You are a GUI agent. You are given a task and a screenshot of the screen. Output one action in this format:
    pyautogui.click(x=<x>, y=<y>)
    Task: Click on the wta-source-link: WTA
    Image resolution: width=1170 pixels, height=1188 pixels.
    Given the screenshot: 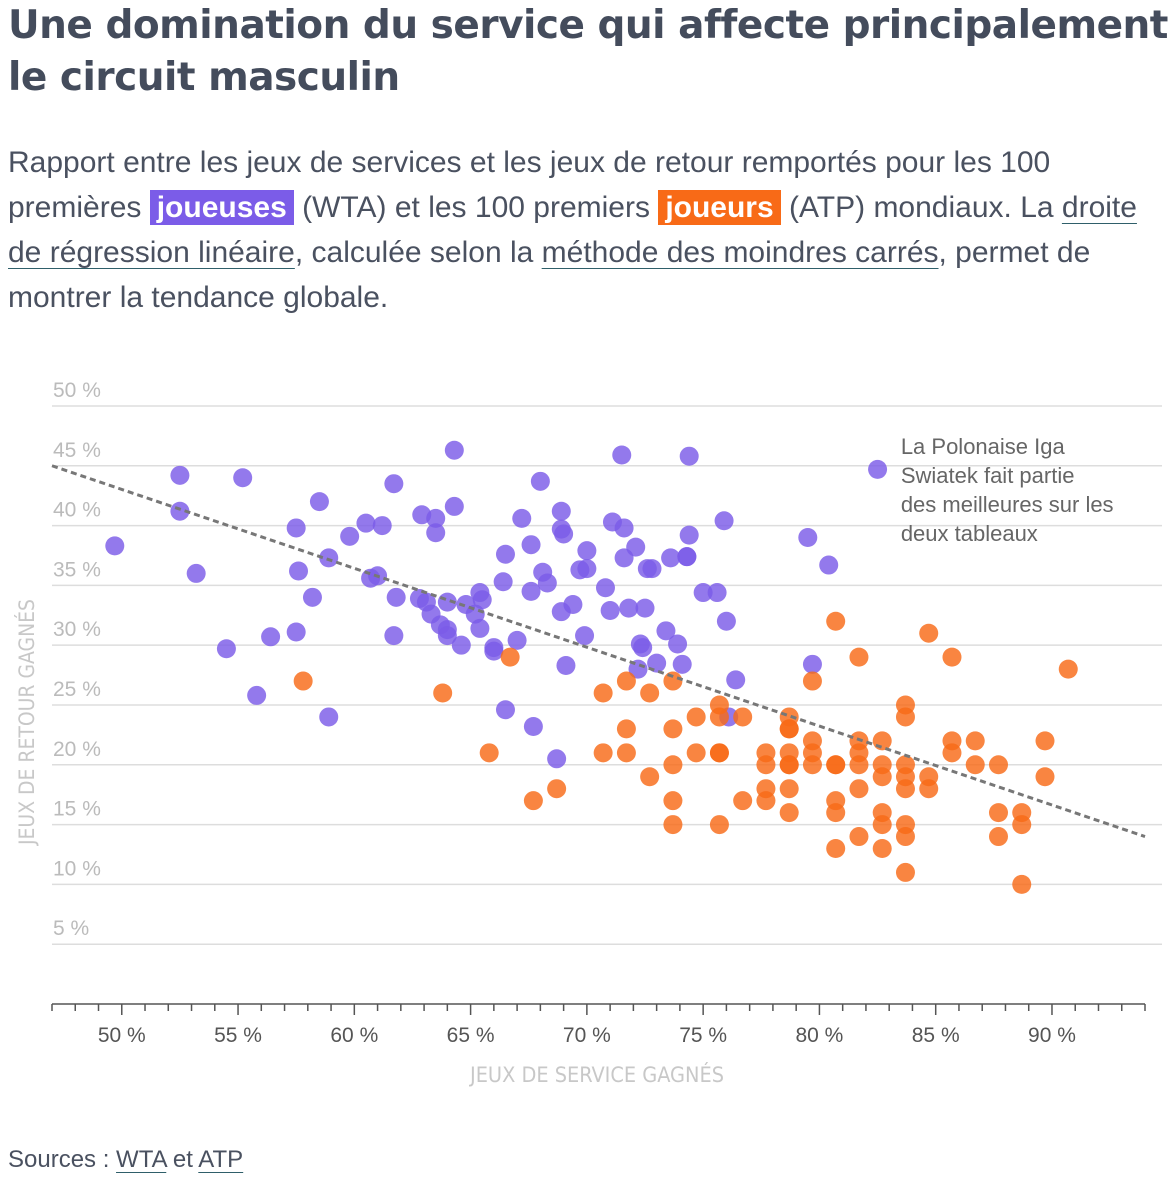 What is the action you would take?
    pyautogui.click(x=141, y=1159)
    